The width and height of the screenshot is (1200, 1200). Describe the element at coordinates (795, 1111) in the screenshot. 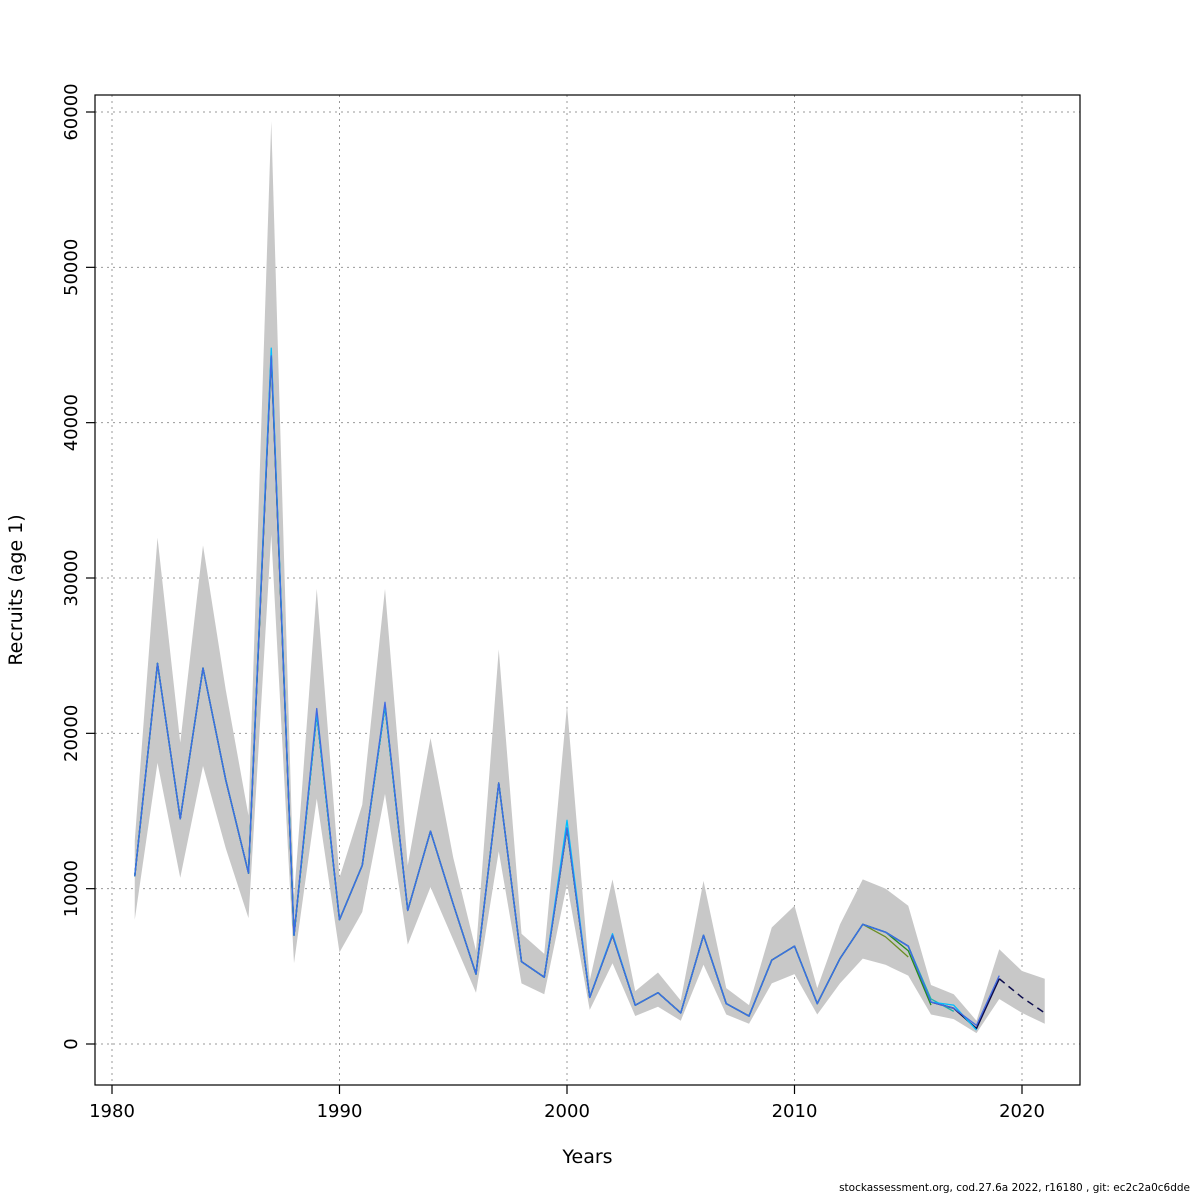

I see `svg-text: 2010` at that location.